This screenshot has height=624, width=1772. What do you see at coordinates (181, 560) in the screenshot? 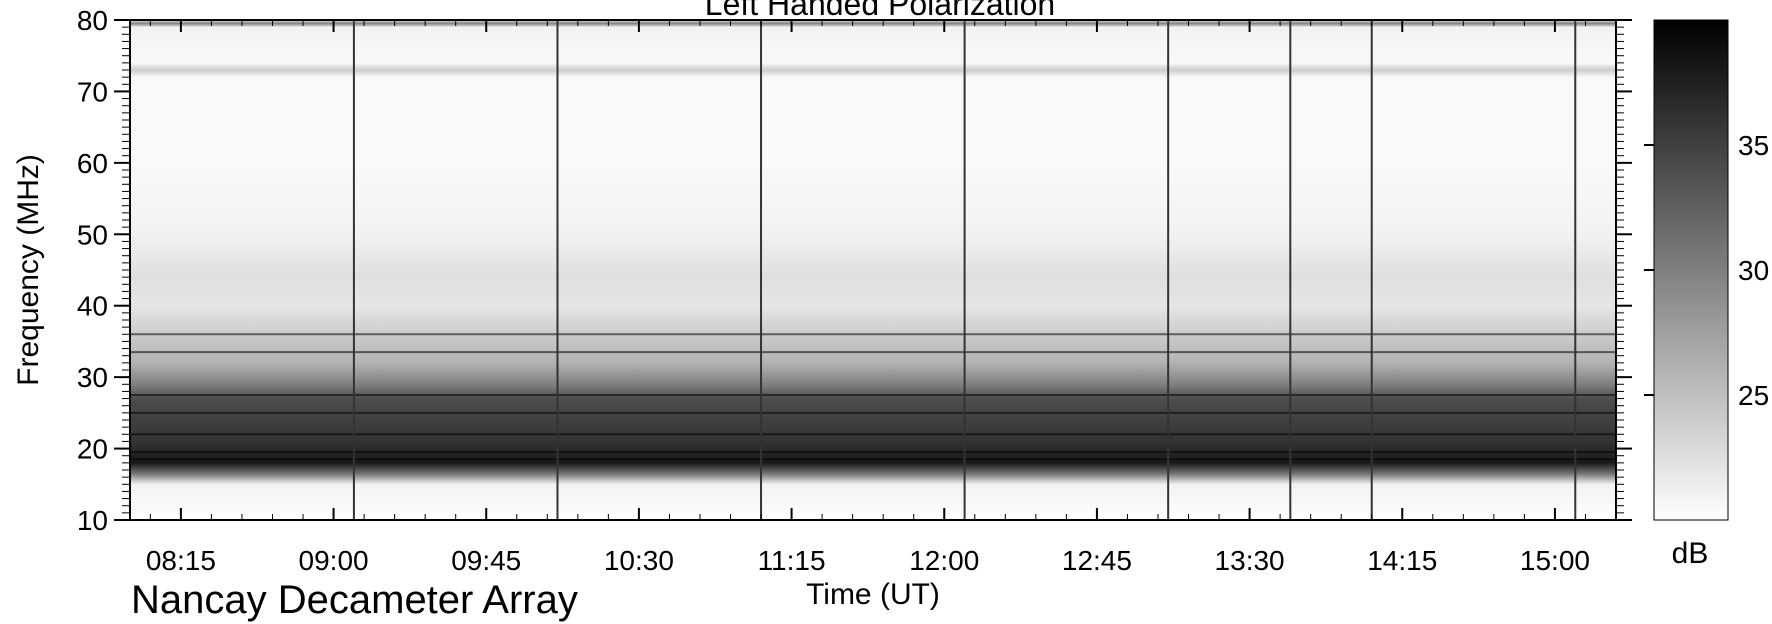
I see `x-tick-label: 08:15` at bounding box center [181, 560].